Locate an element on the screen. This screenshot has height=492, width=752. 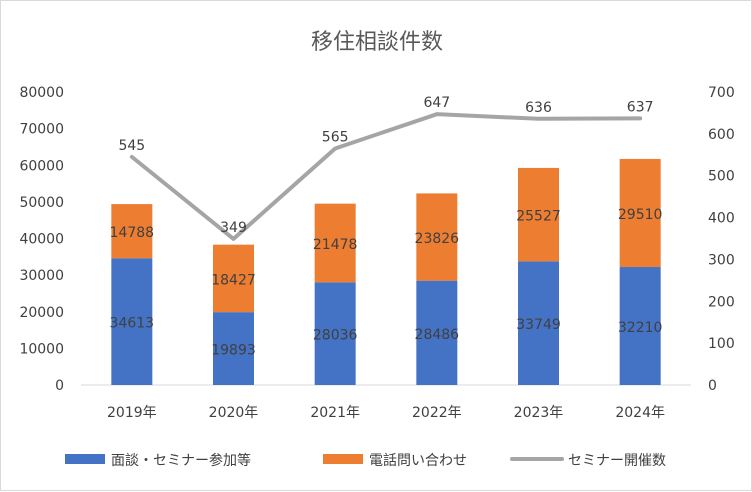
category-label: 2019年 is located at coordinates (132, 413).